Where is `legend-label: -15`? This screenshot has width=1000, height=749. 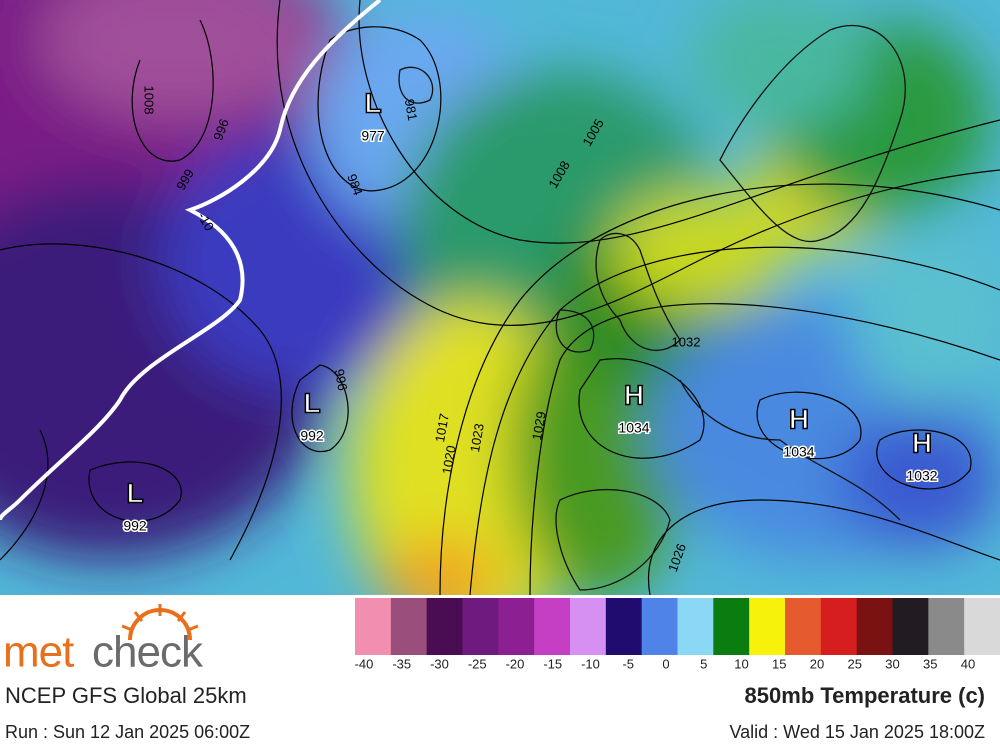
legend-label: -15 is located at coordinates (552, 663).